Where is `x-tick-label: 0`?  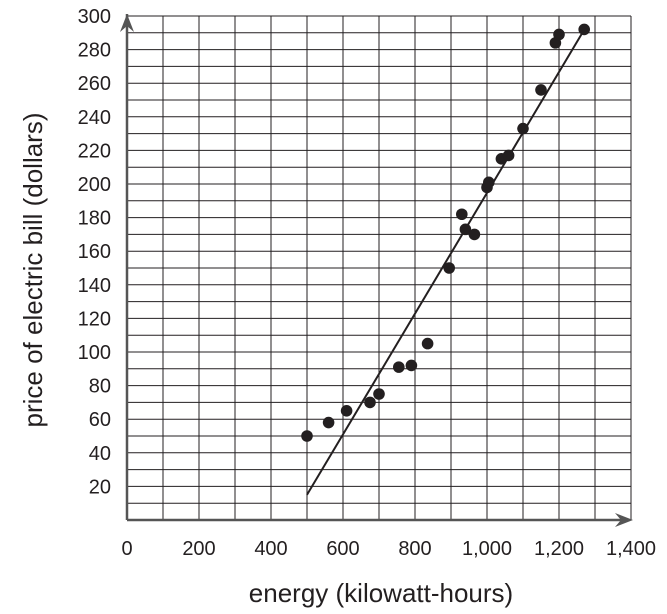
x-tick-label: 0 is located at coordinates (126, 549).